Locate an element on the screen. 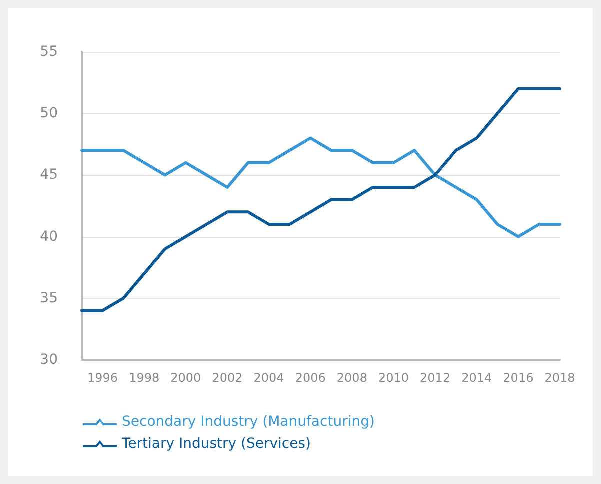 This screenshot has width=601, height=484. y-tick-label: 30 is located at coordinates (49, 360).